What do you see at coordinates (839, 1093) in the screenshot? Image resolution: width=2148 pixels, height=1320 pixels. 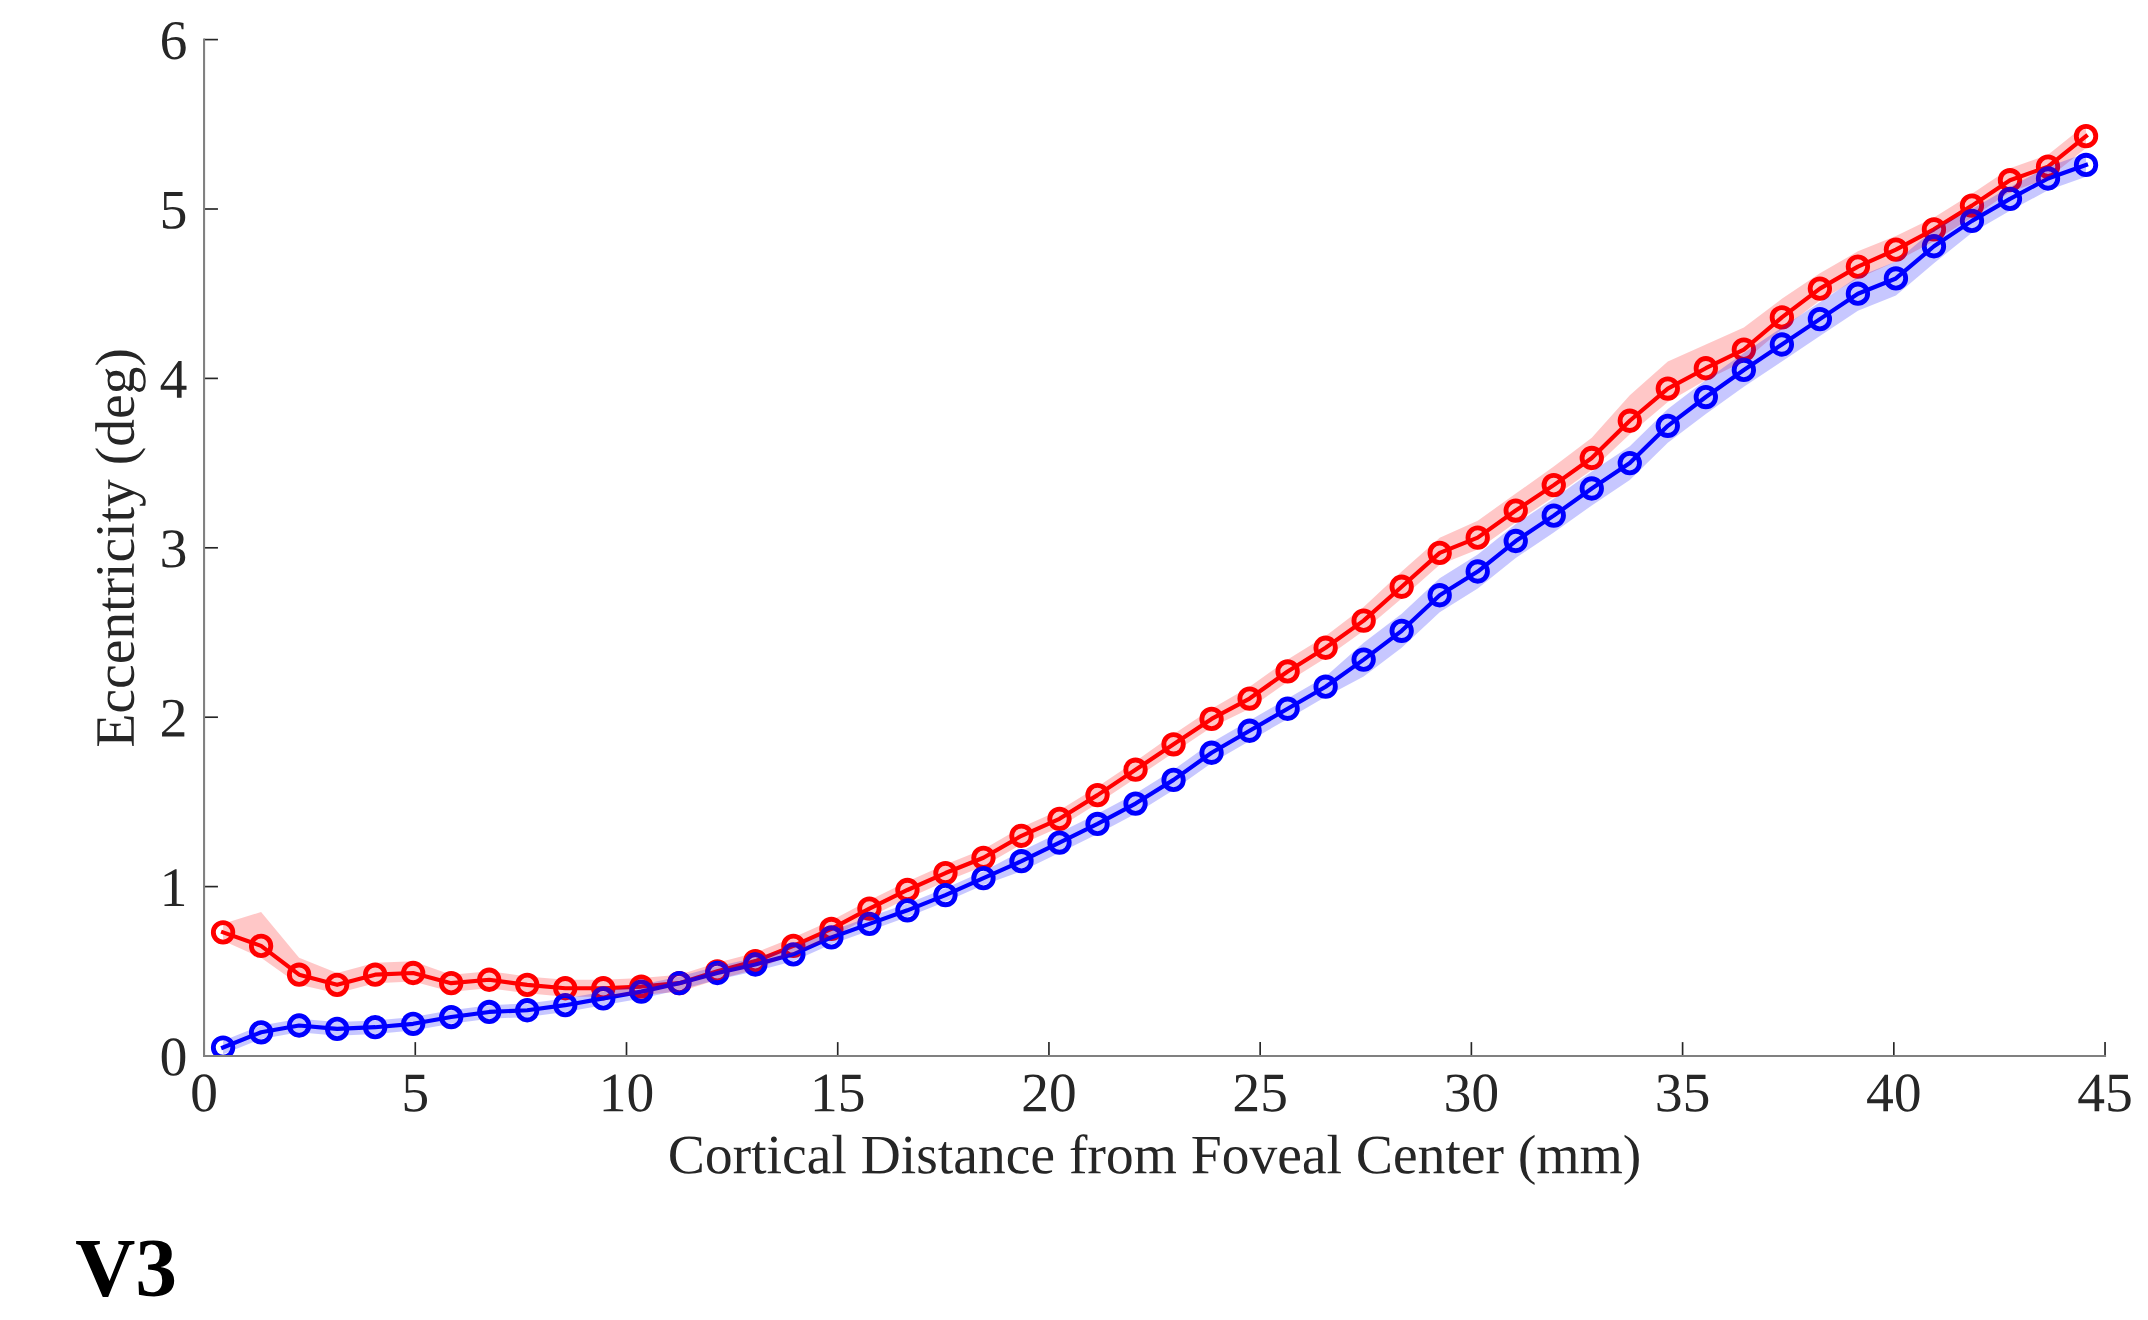 I see `x-tick-label: 15` at bounding box center [839, 1093].